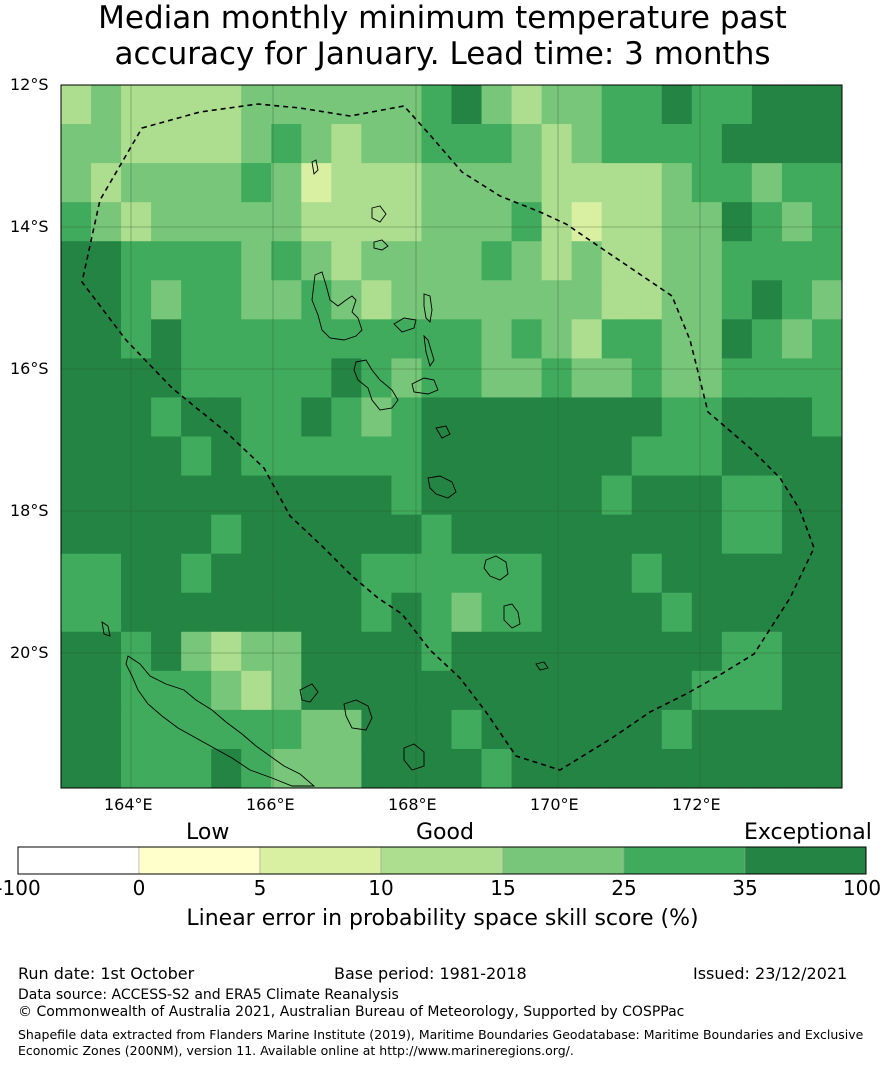 This screenshot has width=885, height=1065. I want to click on lon-tick-168e: 168°E, so click(412, 804).